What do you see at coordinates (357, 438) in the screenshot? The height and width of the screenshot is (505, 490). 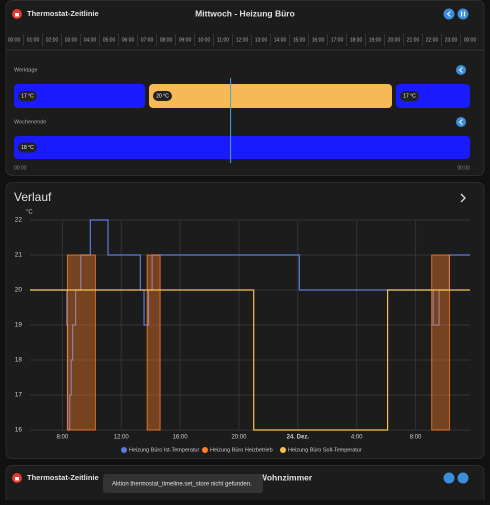 I see `x-tick-label: 4:00` at bounding box center [357, 438].